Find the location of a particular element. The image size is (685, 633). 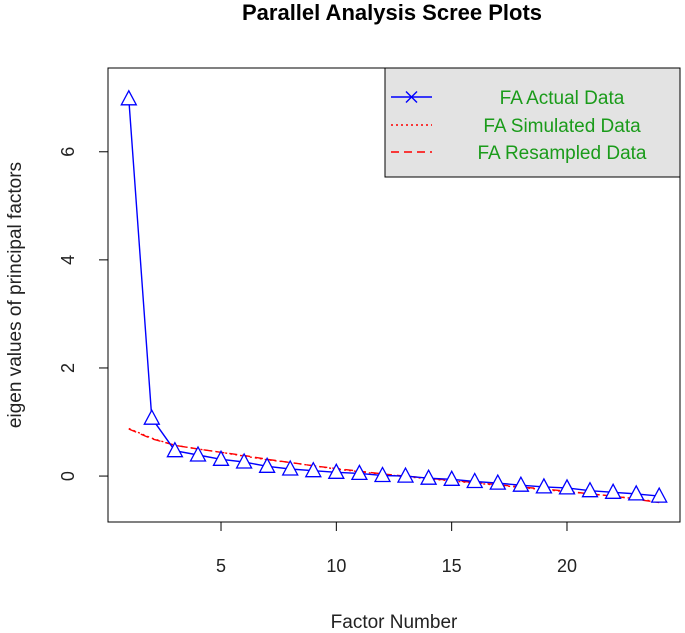

x-axis-label: Factor Number is located at coordinates (394, 622).